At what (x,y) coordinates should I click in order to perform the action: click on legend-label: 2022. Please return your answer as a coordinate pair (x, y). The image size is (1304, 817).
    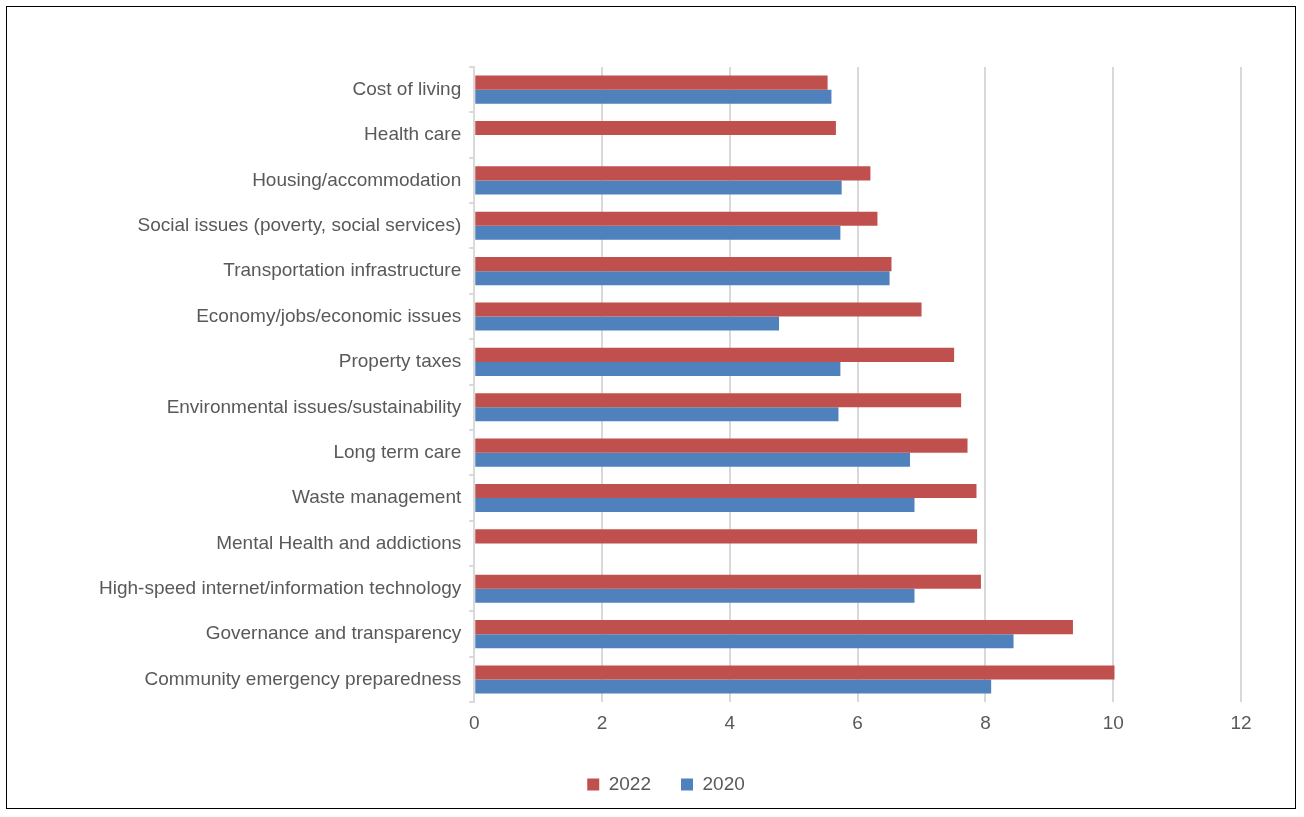
    Looking at the image, I should click on (630, 783).